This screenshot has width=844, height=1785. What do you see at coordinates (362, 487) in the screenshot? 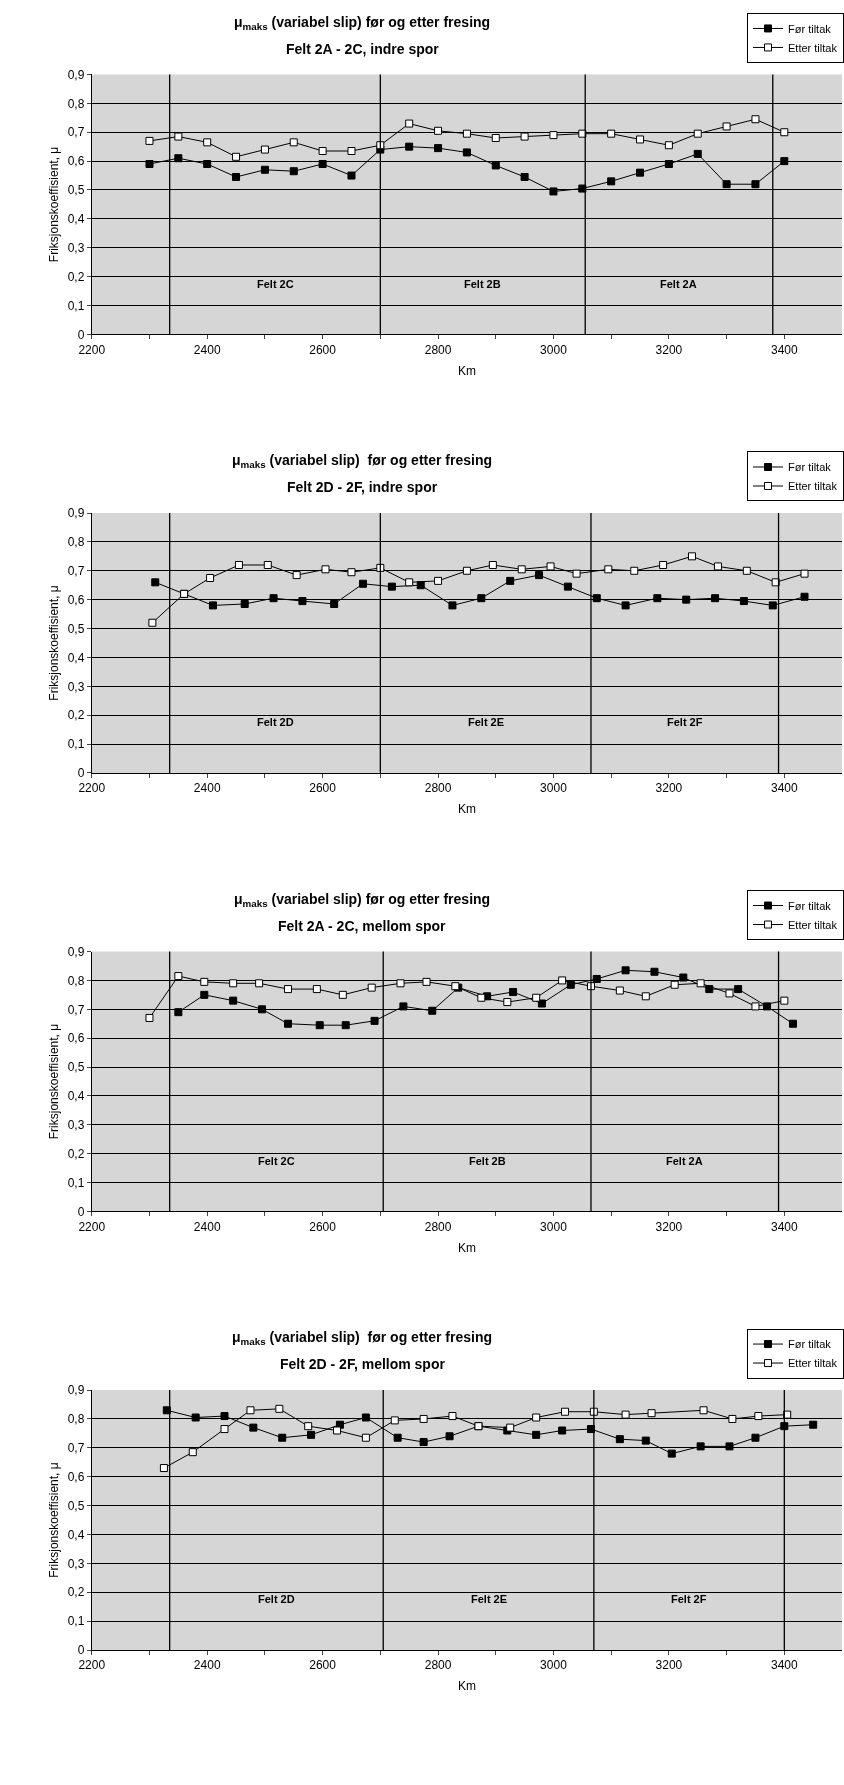
I see `chart-subtitle: Felt 2D - 2F, indre spor` at bounding box center [362, 487].